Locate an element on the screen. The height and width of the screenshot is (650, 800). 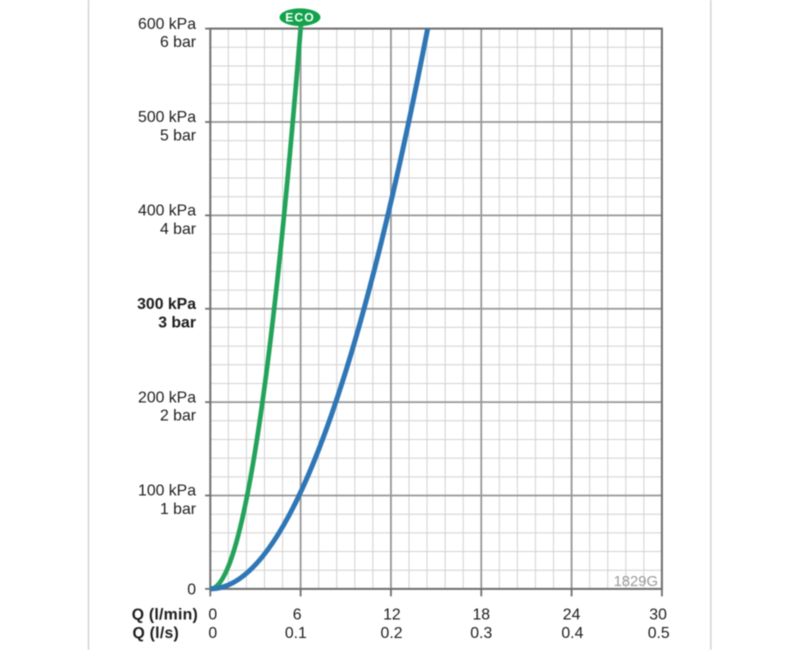
svg-text: 0.2 is located at coordinates (392, 633).